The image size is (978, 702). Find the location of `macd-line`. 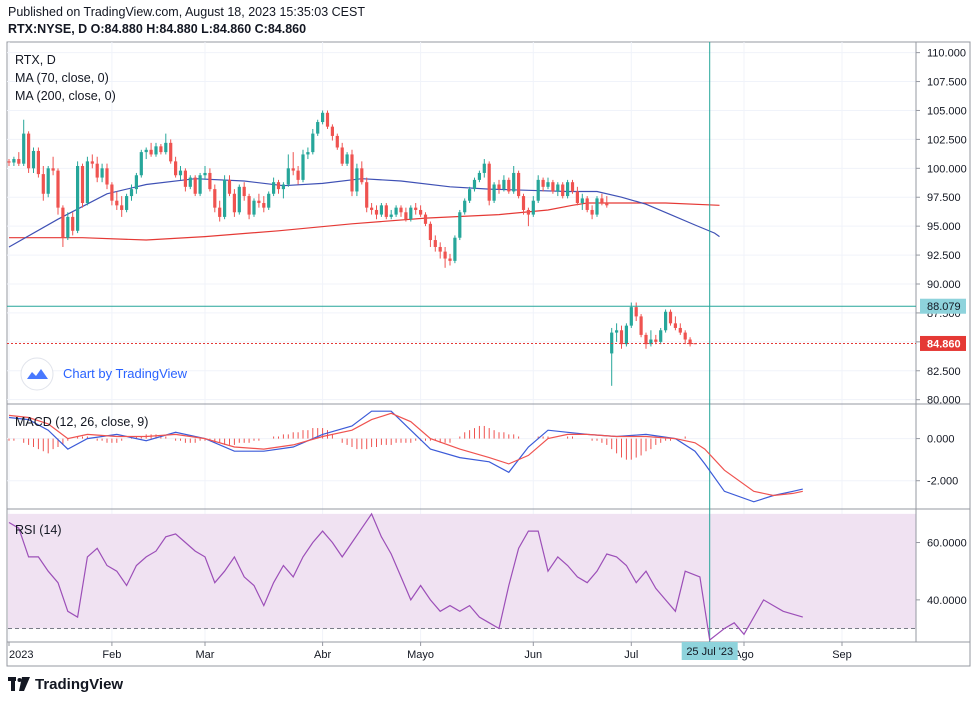

macd-line is located at coordinates (405, 456).